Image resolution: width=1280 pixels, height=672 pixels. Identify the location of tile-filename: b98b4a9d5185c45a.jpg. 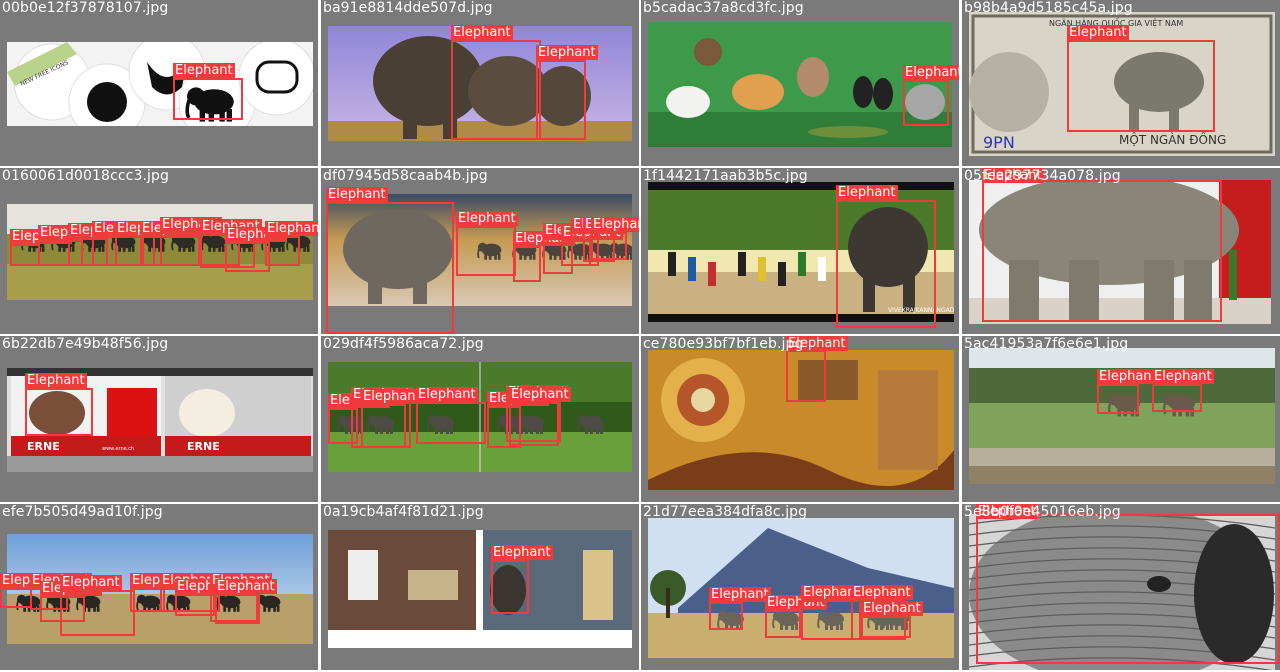
(1048, 8).